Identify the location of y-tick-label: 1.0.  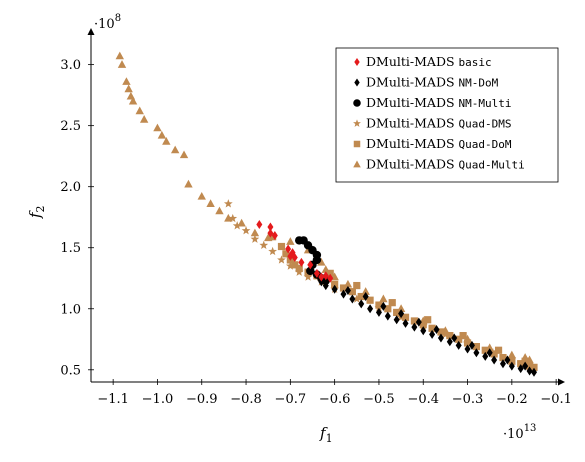
(70, 309).